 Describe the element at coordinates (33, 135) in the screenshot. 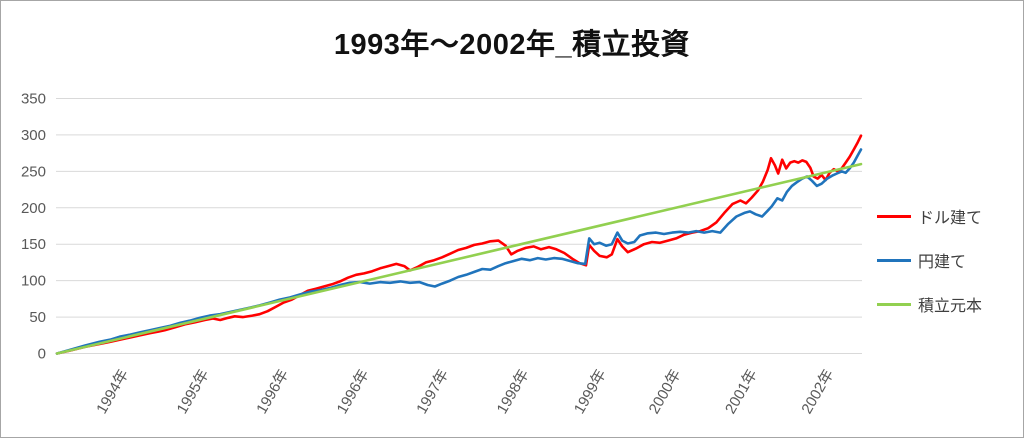

I see `y-axis-tick-label: 300` at that location.